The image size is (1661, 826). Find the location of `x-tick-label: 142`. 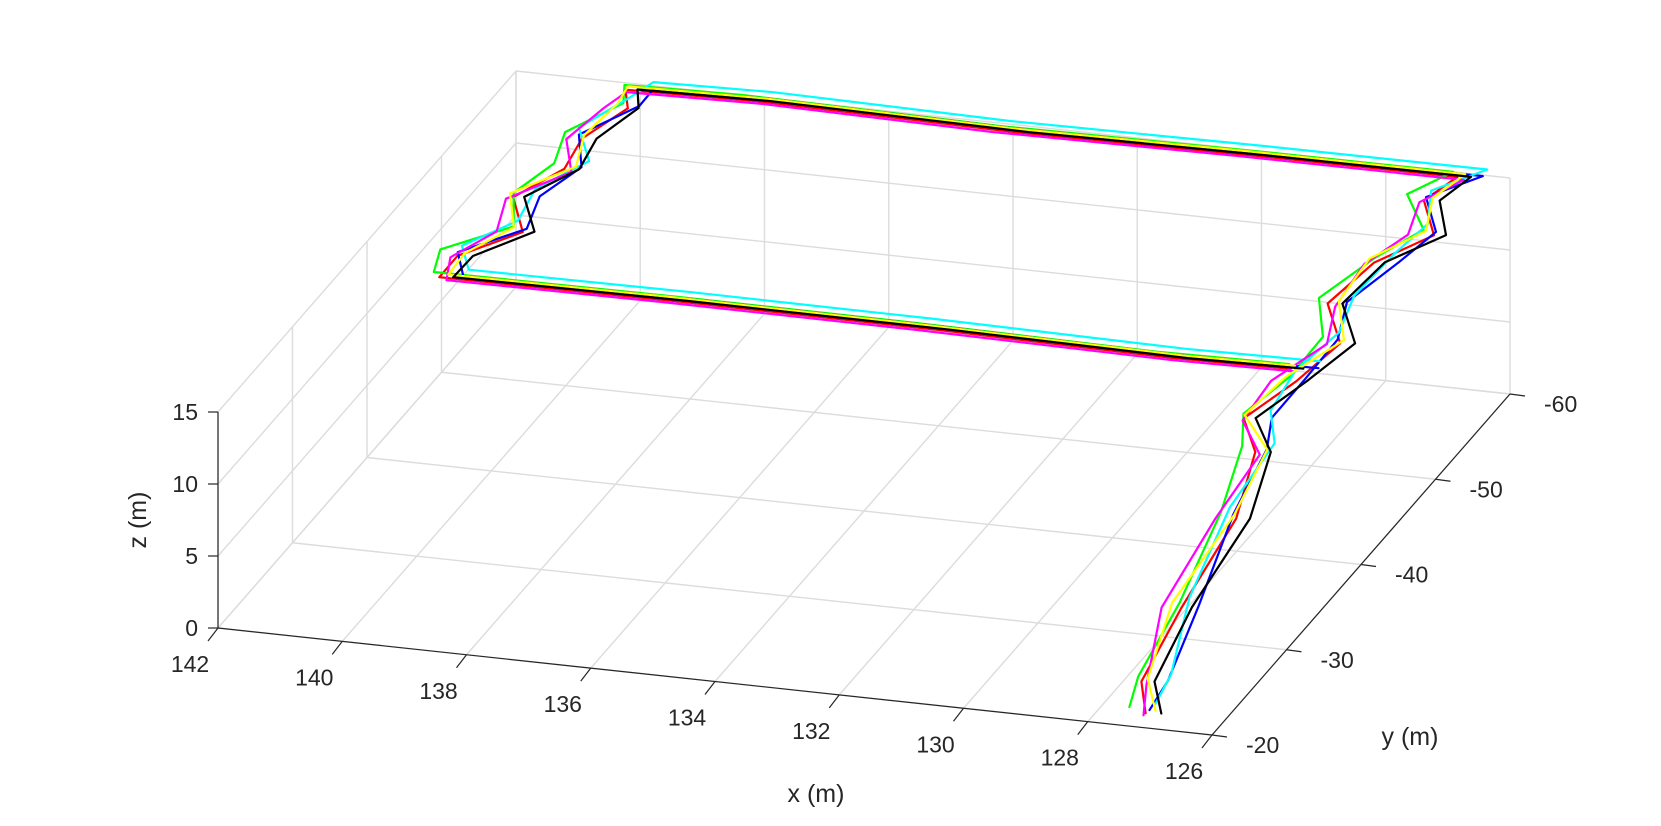

x-tick-label: 142 is located at coordinates (190, 664).